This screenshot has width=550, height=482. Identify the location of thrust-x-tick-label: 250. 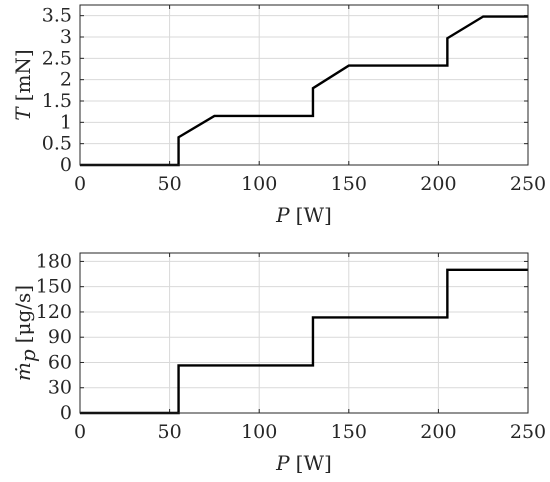
(528, 184).